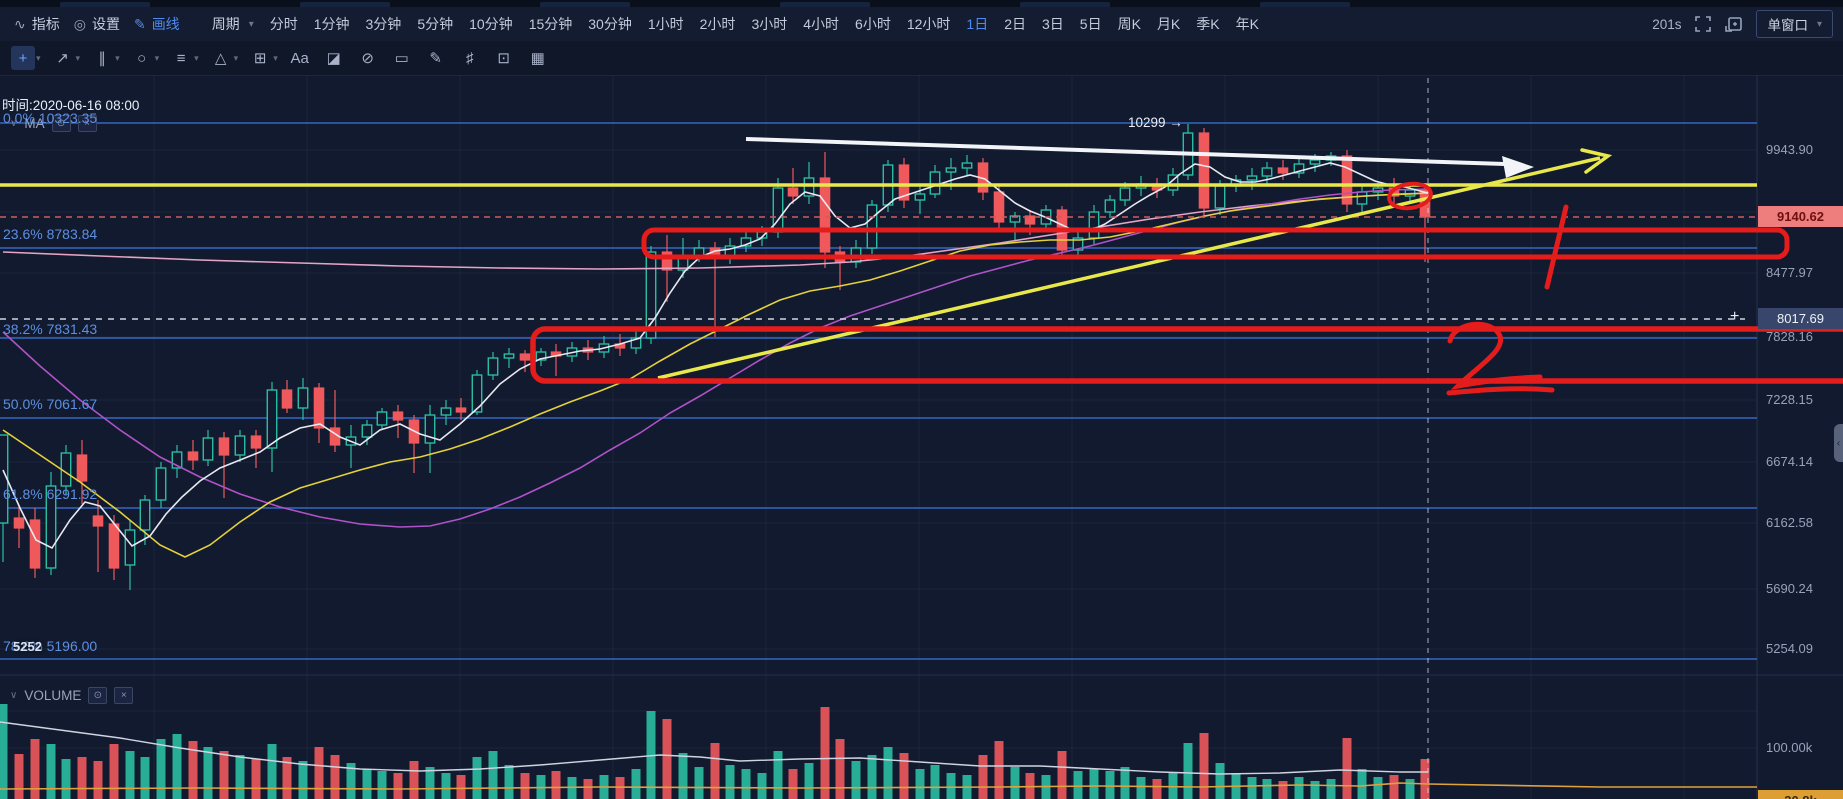  Describe the element at coordinates (283, 24) in the screenshot. I see `timeframe-分时: 分时` at that location.